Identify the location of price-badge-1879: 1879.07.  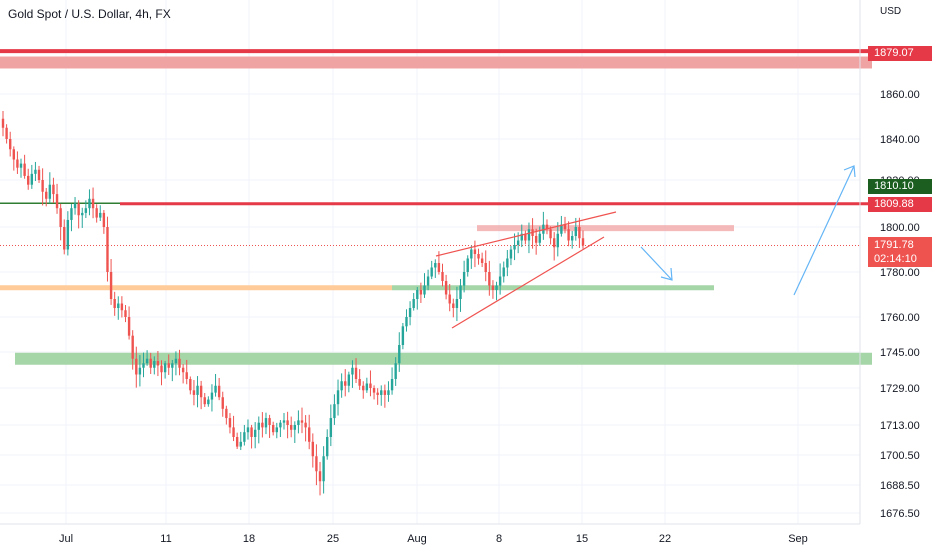
(900, 53).